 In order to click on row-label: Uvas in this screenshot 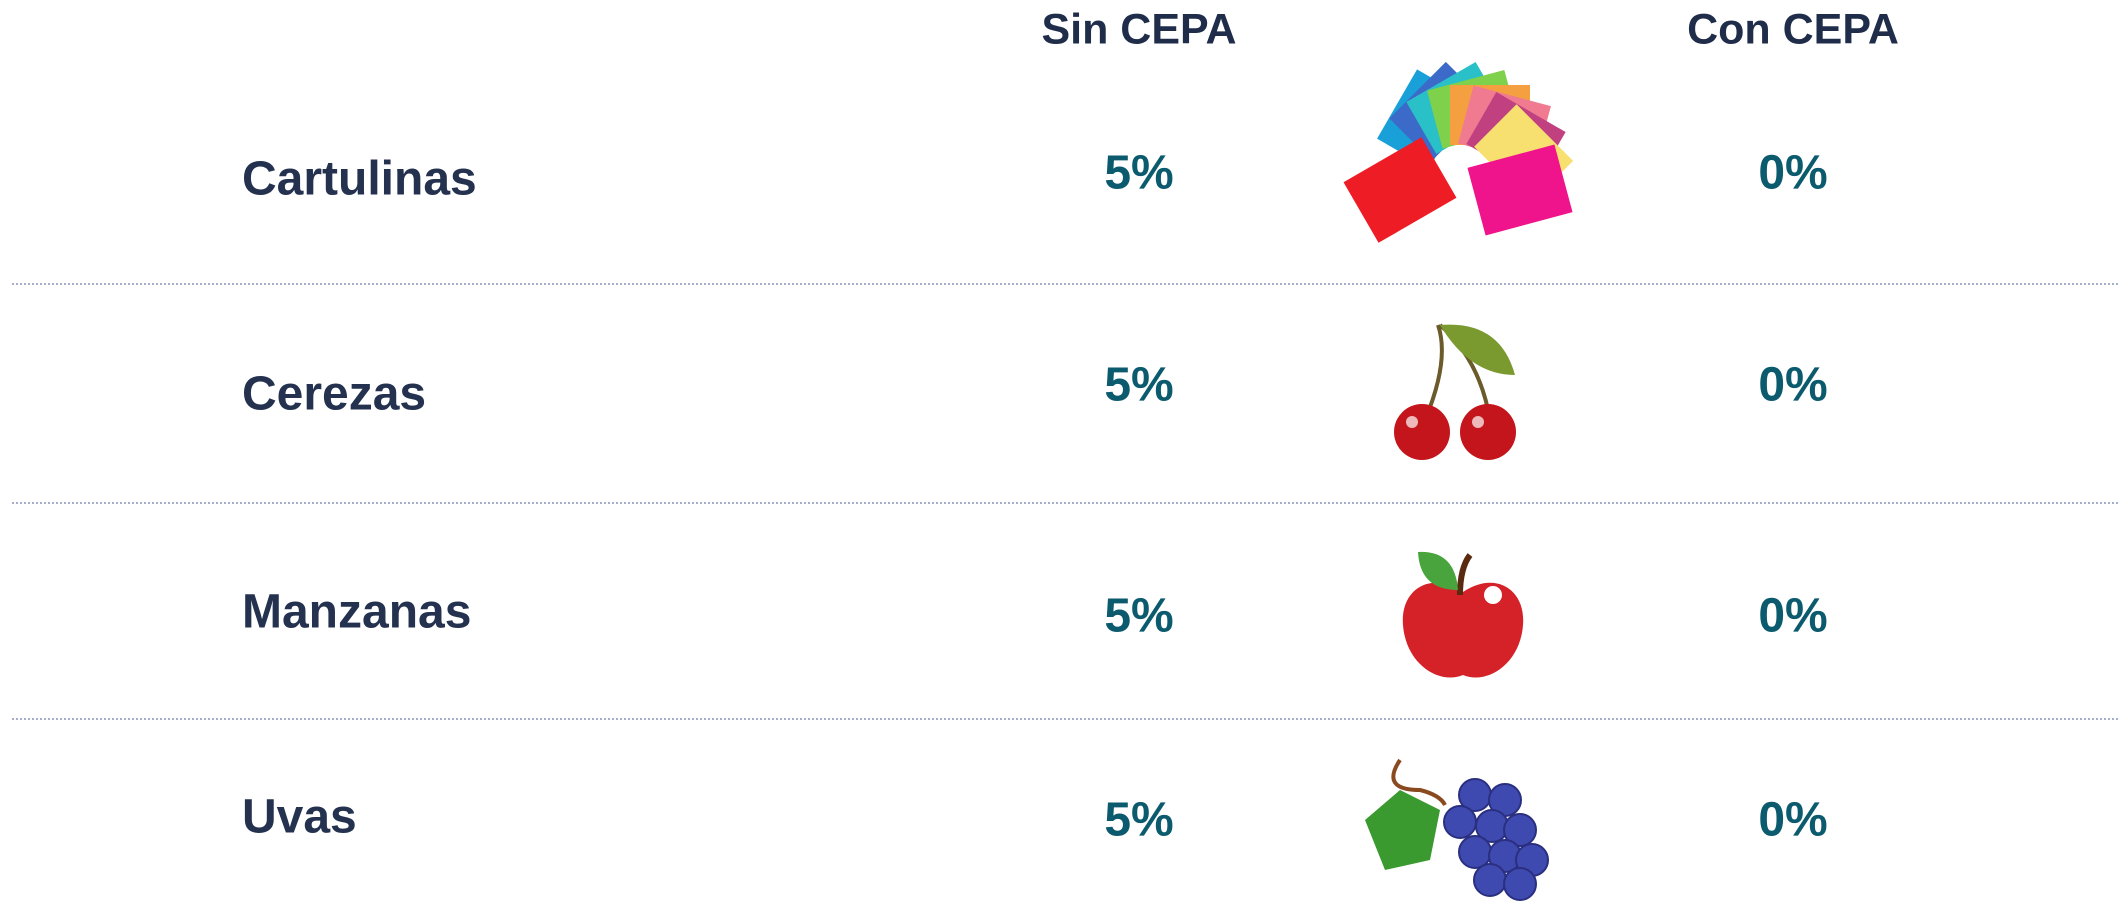, I will do `click(299, 817)`.